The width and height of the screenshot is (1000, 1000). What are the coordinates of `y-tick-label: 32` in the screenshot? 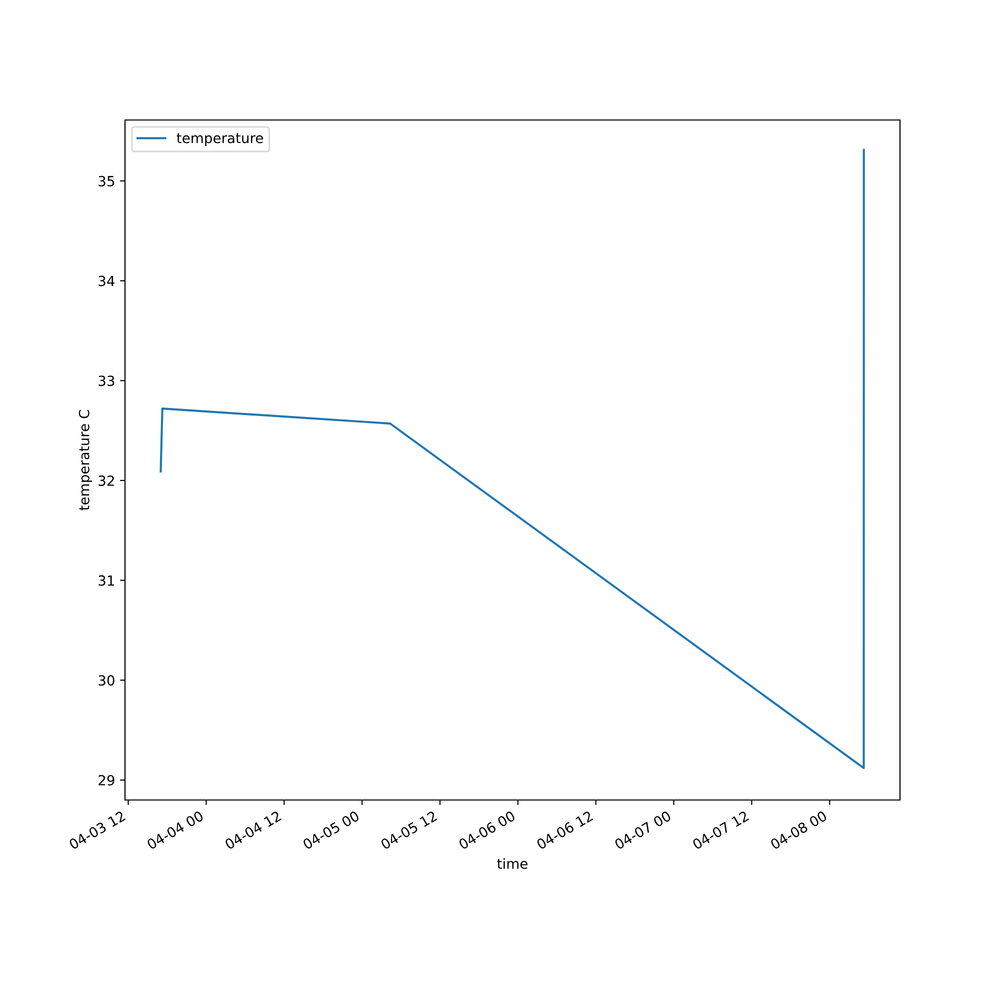 It's located at (106, 480).